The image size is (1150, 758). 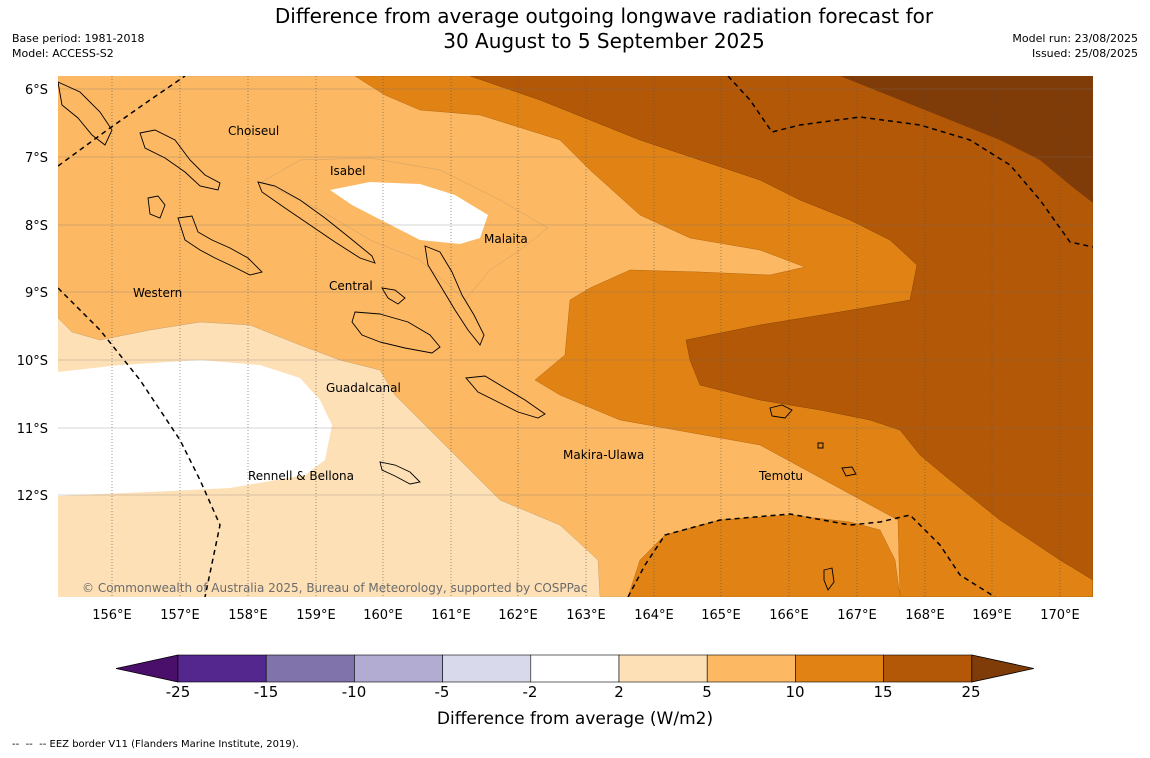 I want to click on meta-right: Model run: 23/08/2025 Issued: 25/08/2025, so click(x=1075, y=46).